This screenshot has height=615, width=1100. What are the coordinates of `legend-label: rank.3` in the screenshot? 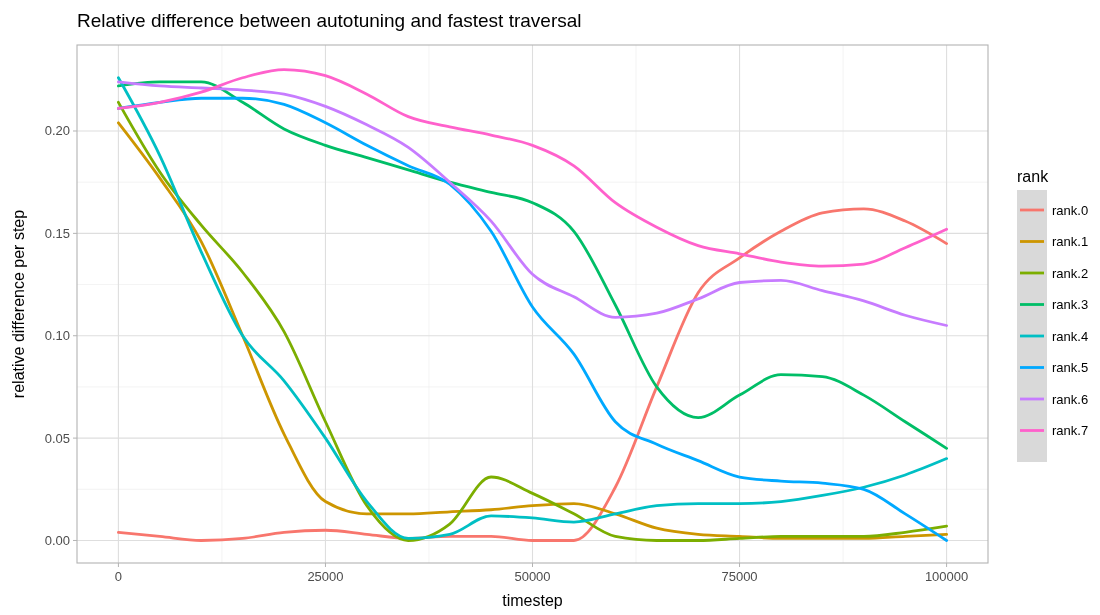 It's located at (1070, 304).